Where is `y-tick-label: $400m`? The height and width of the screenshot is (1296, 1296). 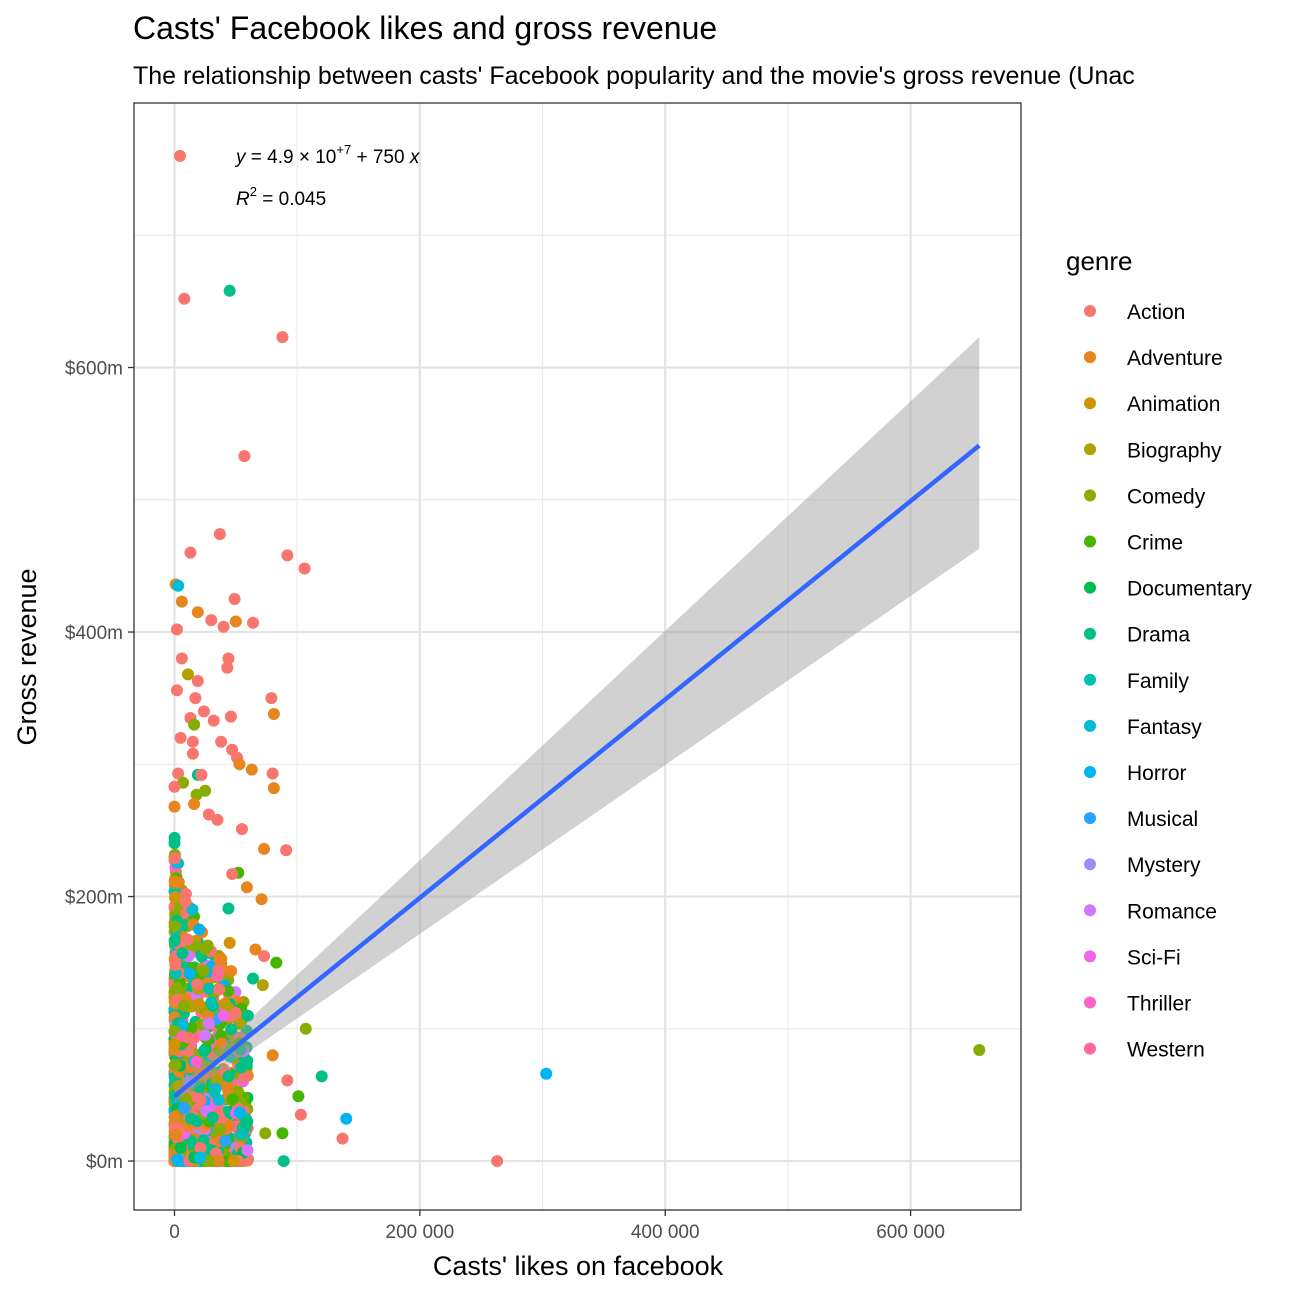 y-tick-label: $400m is located at coordinates (94, 633).